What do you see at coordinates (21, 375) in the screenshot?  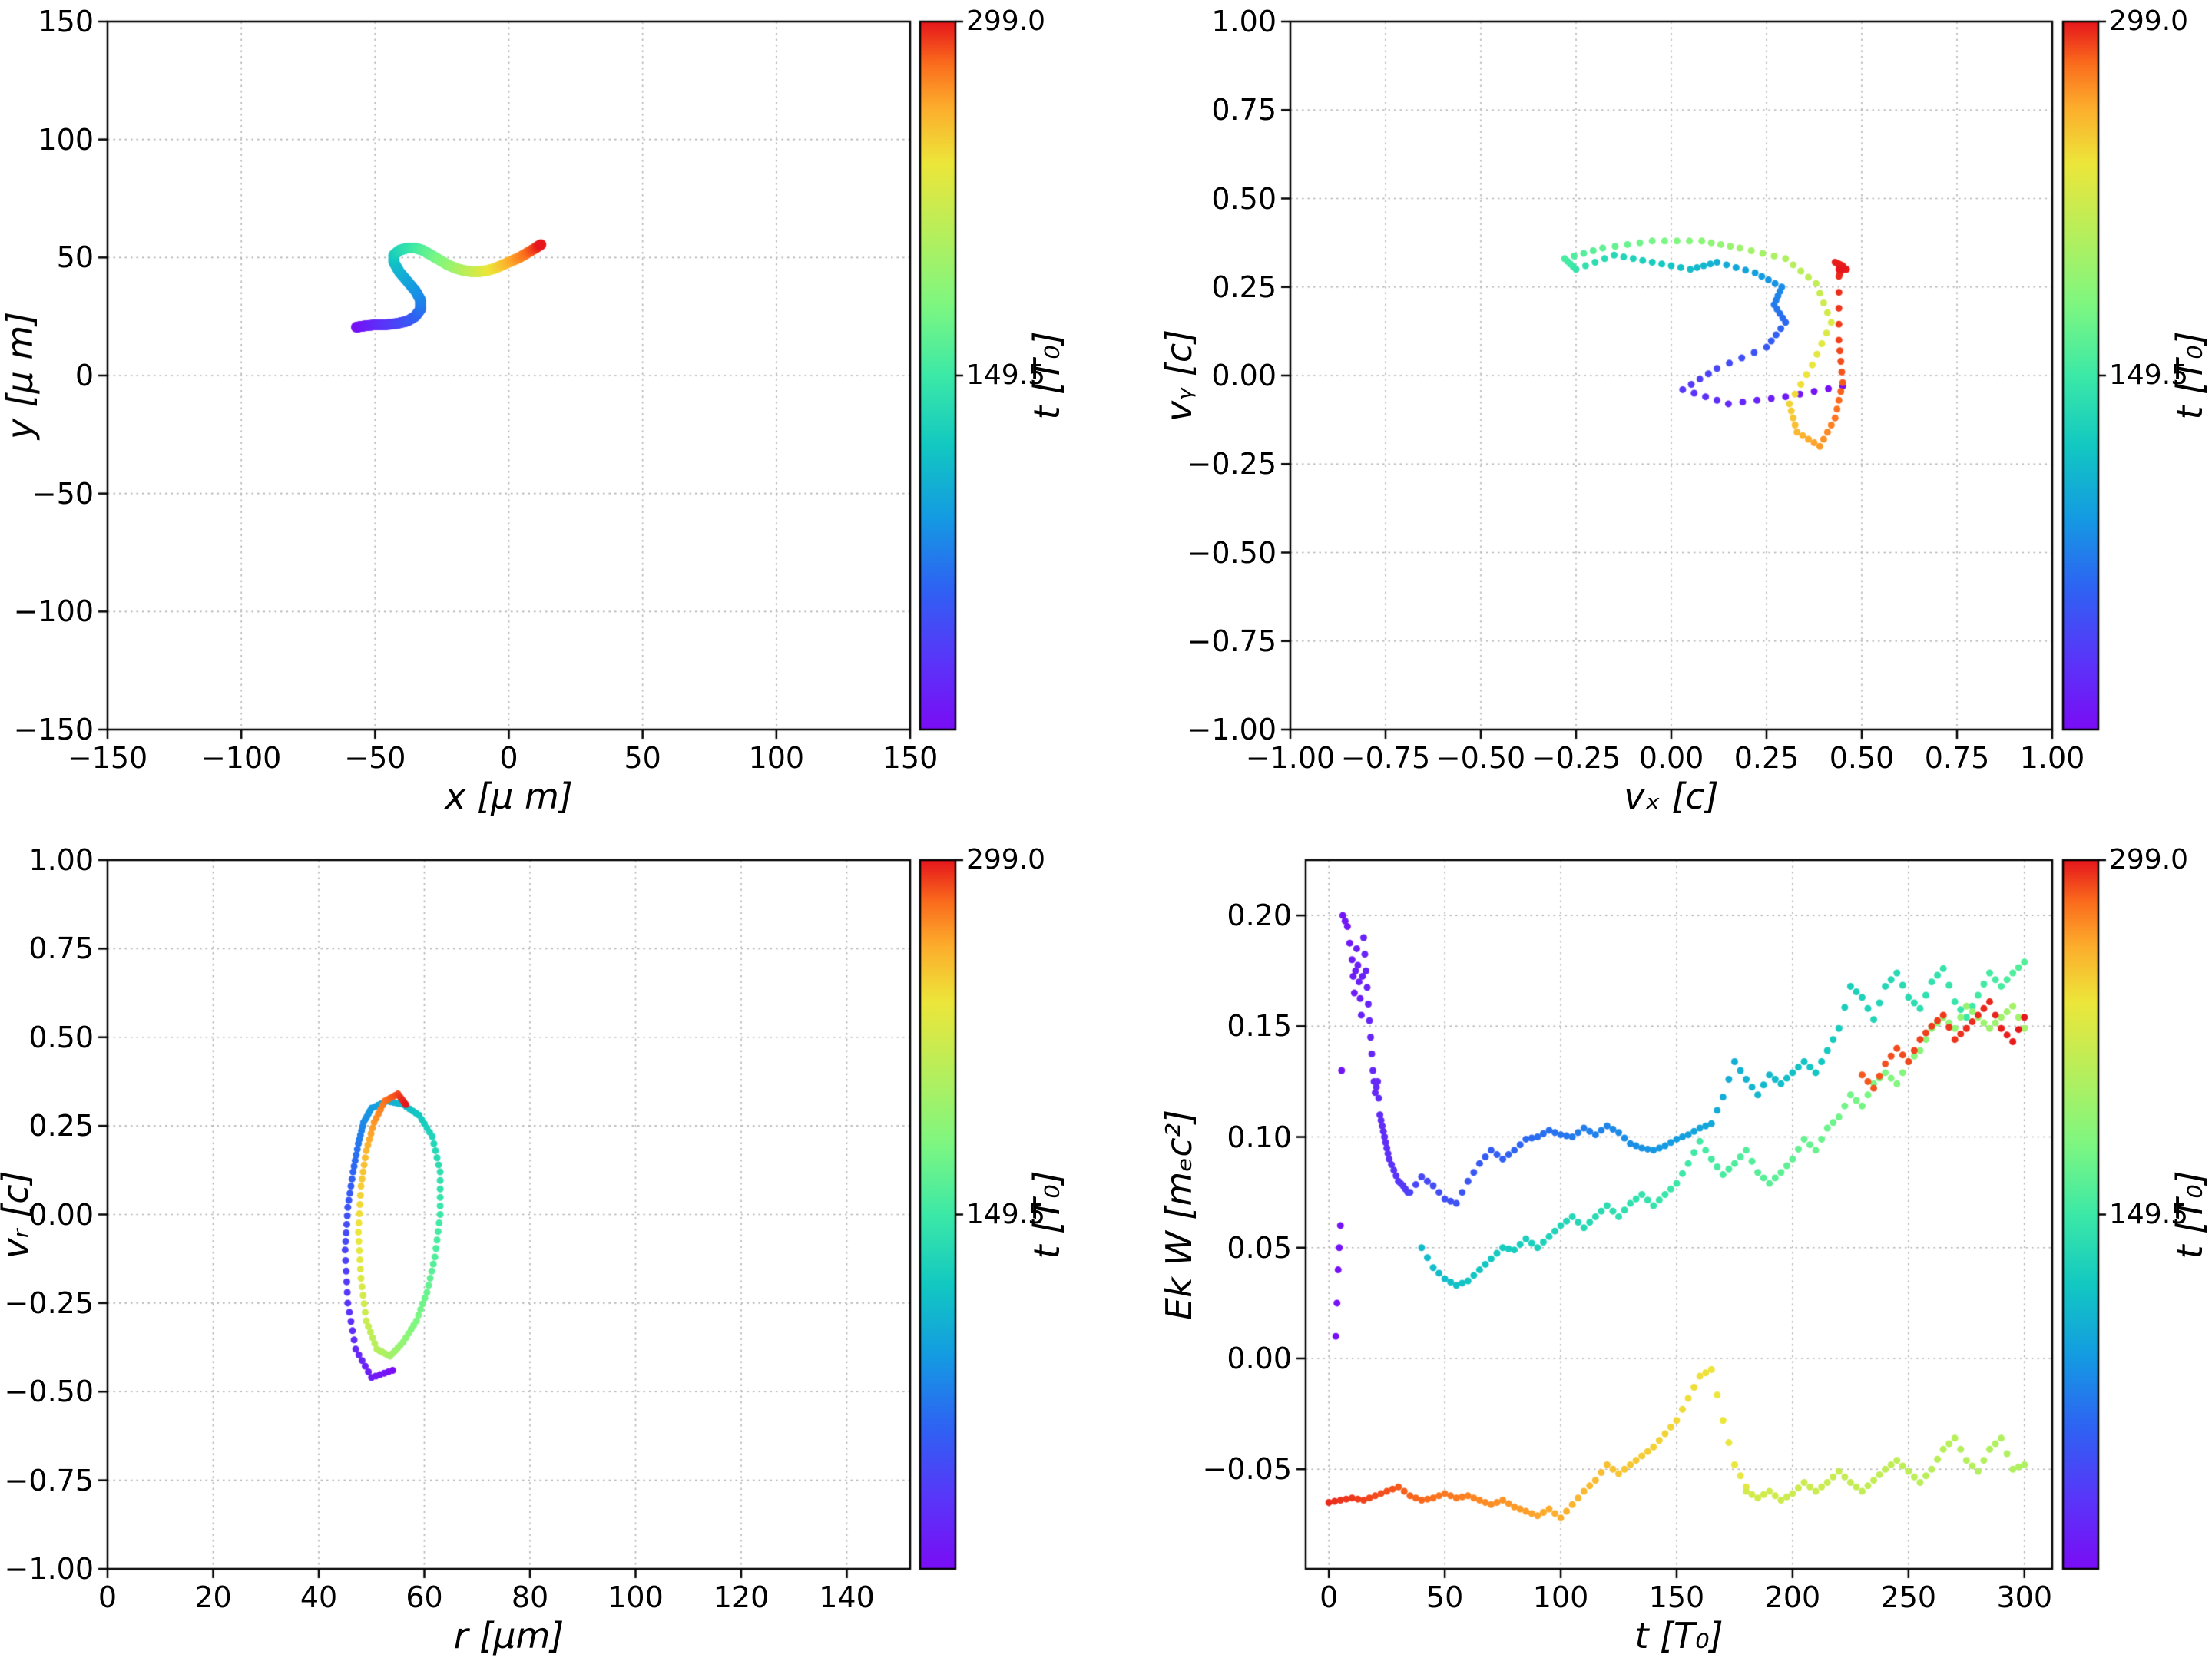 I see `y-axis-label: y [μ m]` at bounding box center [21, 375].